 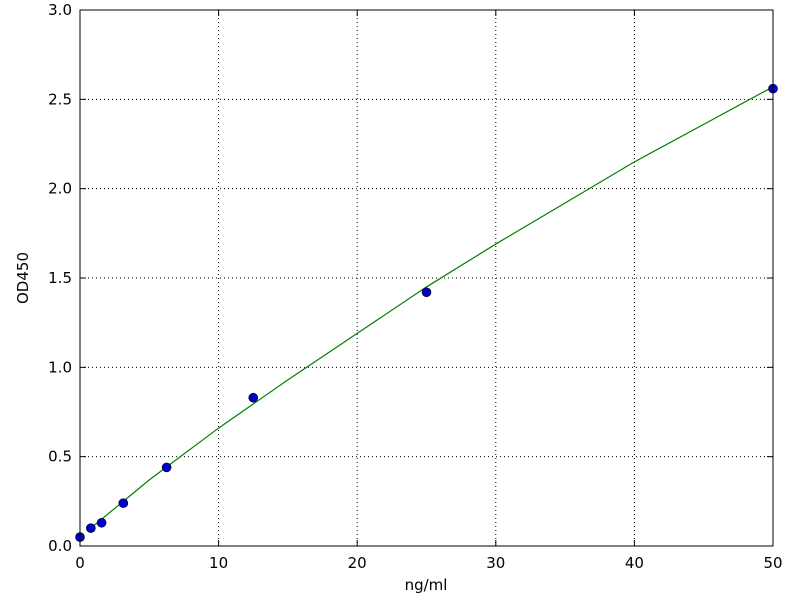 What do you see at coordinates (357, 563) in the screenshot?
I see `x-tick-label: 20` at bounding box center [357, 563].